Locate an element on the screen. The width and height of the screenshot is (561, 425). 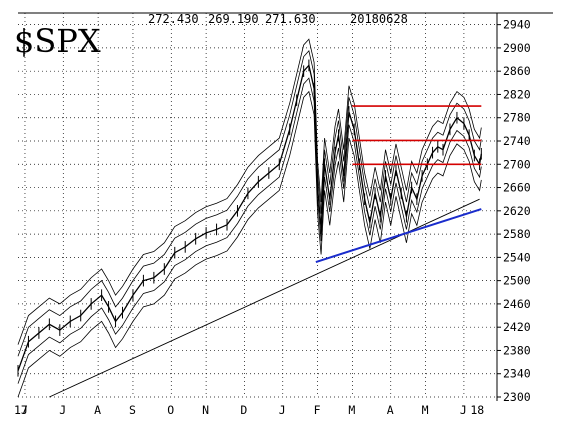
y-tick-label-12: 2780 is located at coordinates (517, 118).